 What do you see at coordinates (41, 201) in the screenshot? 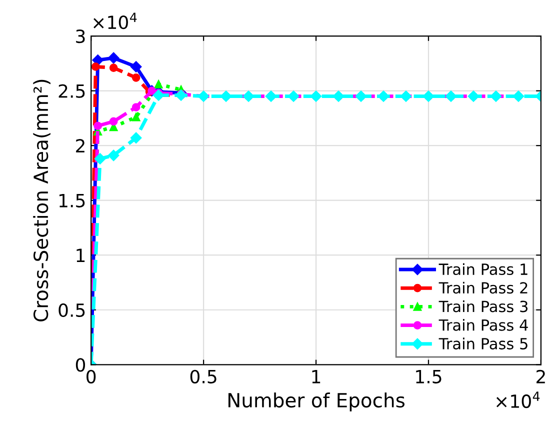
I see `y-axis-title: Cross-Section Area(mm²)` at bounding box center [41, 201].